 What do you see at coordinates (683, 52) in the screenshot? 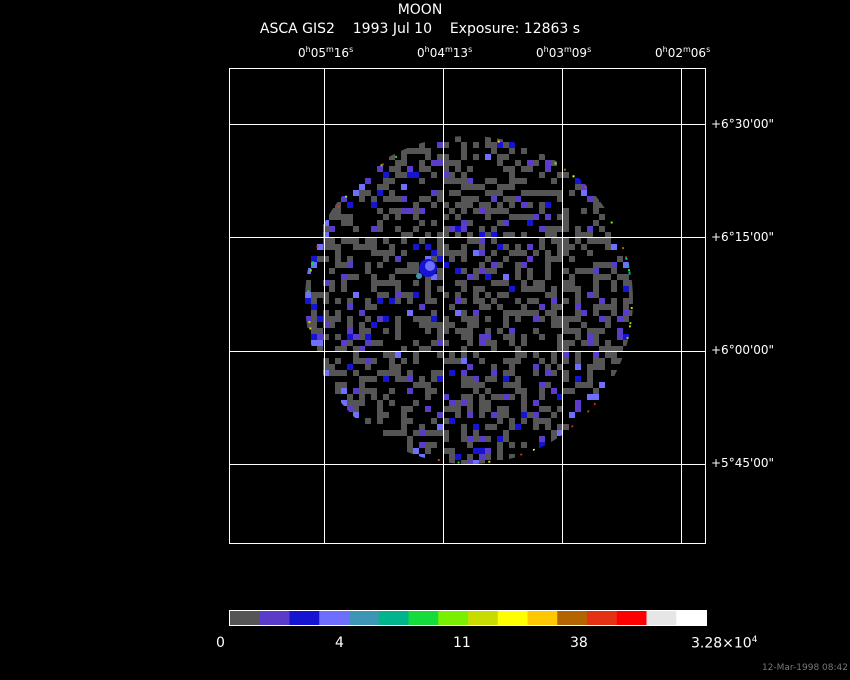
I see `ra-tick-label: 0h02m06s` at bounding box center [683, 52].